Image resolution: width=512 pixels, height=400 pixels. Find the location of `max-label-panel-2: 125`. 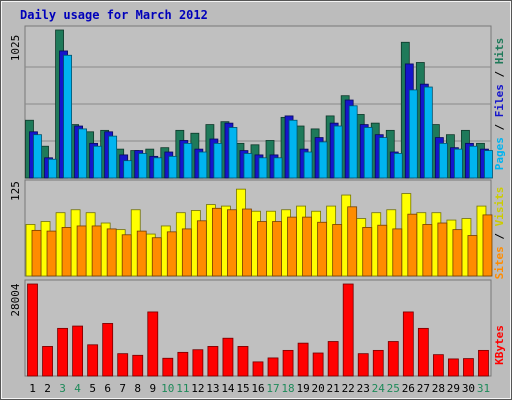

max-label-panel-2: 125 is located at coordinates (15, 191).